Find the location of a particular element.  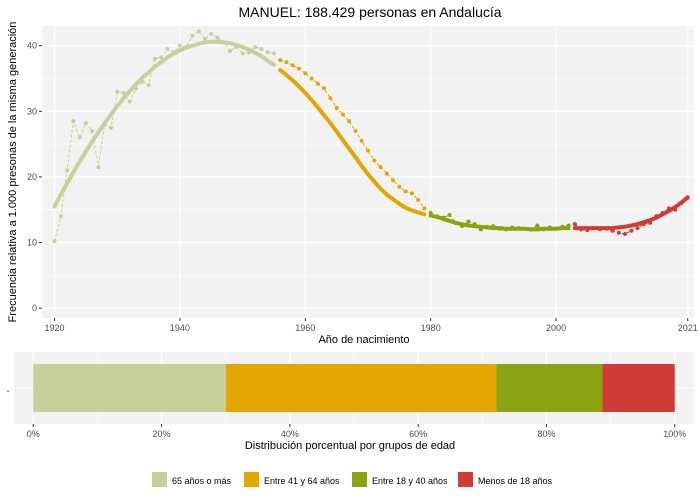

bar-x-tick-label: 80% is located at coordinates (546, 434).